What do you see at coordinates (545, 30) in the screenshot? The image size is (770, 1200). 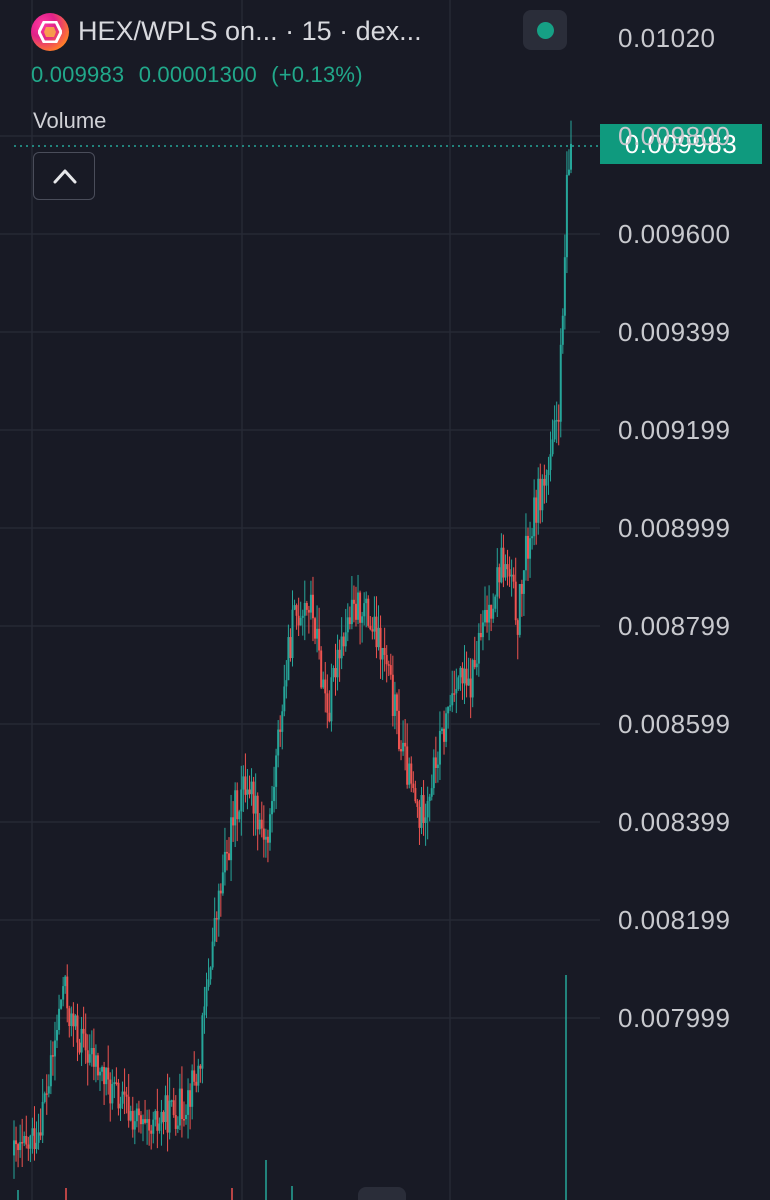 I see `market-status-button` at bounding box center [545, 30].